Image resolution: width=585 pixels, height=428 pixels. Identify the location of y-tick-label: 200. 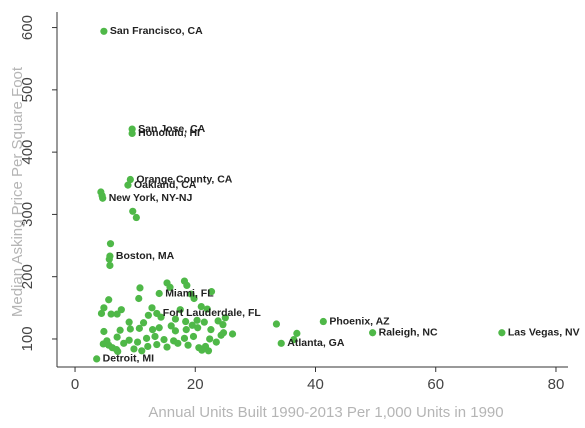
(27, 276).